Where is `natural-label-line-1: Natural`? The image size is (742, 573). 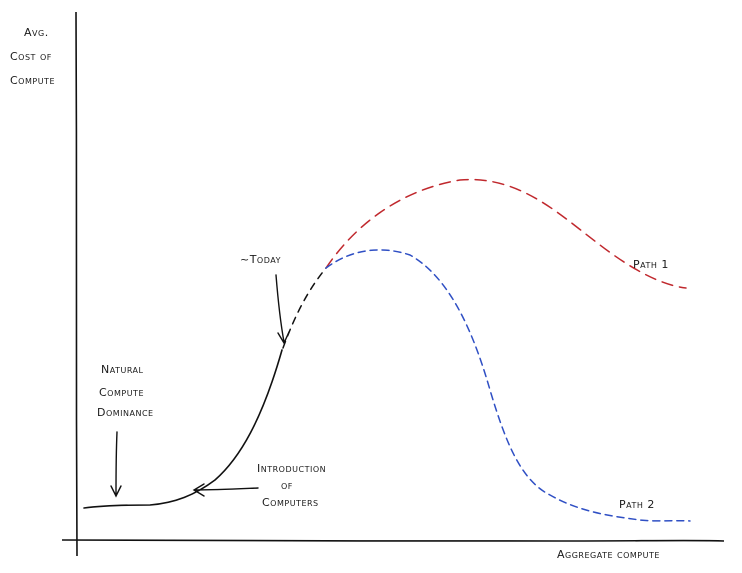 natural-label-line-1: Natural is located at coordinates (122, 369).